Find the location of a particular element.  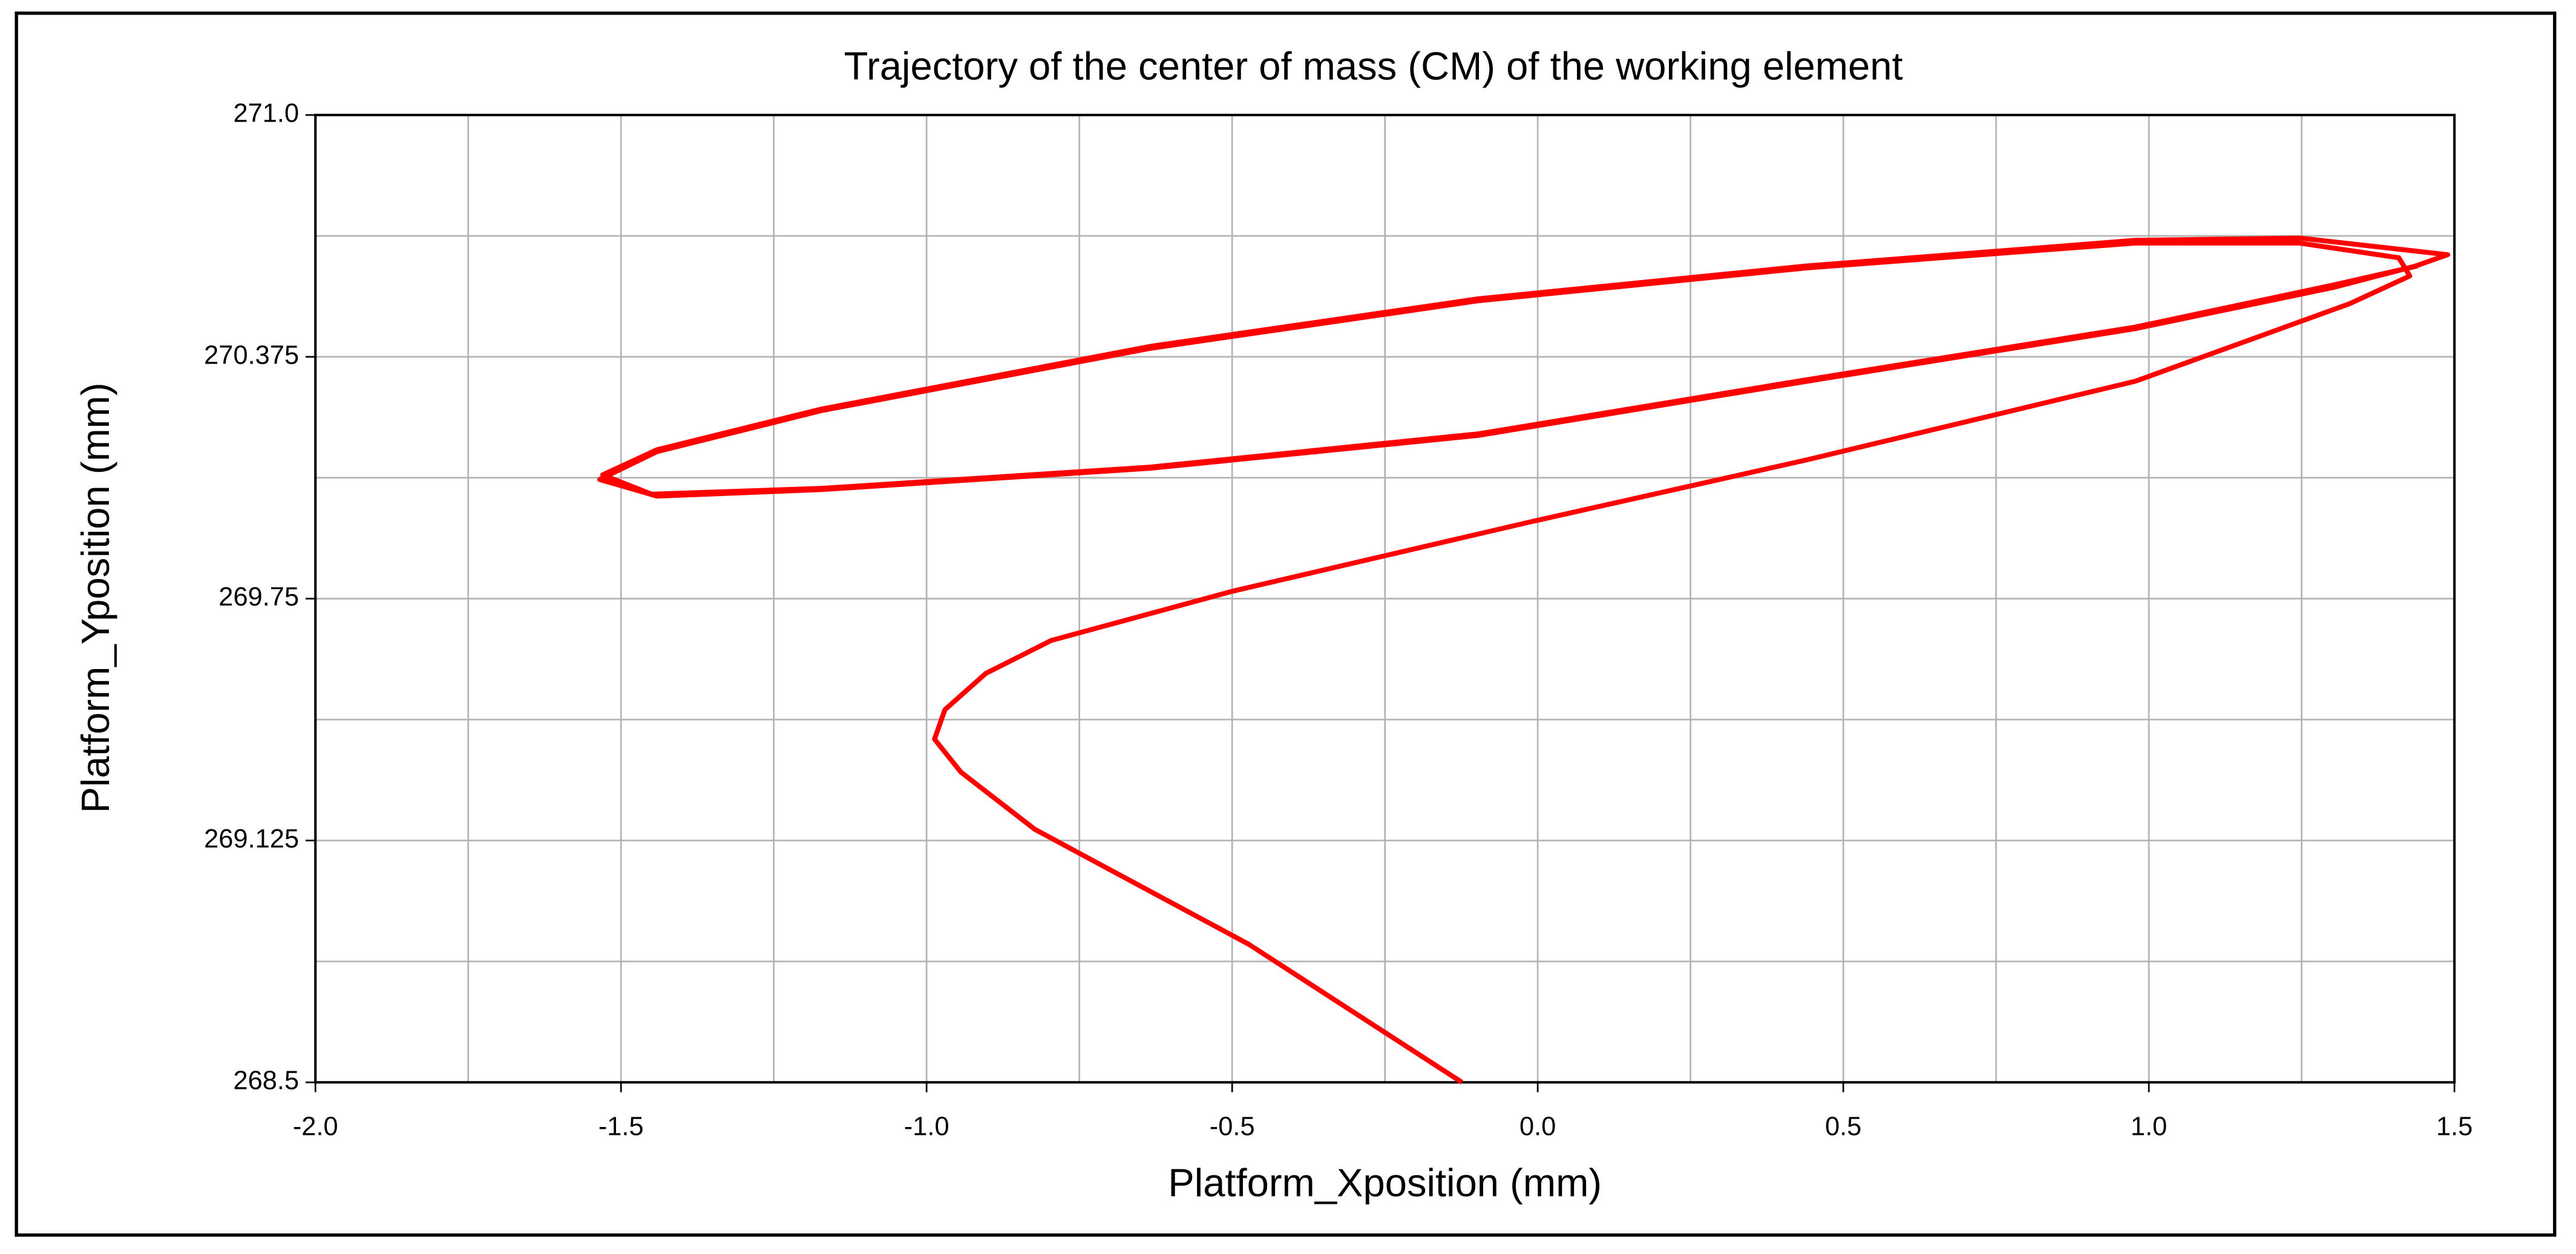

y-tick-label: 270.375 is located at coordinates (251, 355).